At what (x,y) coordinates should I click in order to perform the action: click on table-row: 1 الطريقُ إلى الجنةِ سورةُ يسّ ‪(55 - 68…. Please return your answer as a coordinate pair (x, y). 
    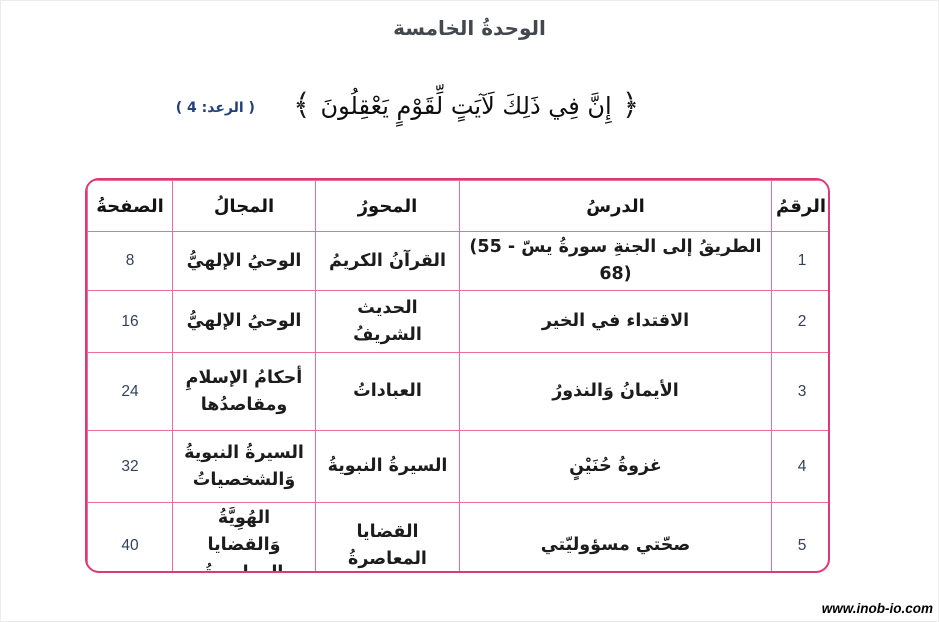
    Looking at the image, I should click on (457, 261).